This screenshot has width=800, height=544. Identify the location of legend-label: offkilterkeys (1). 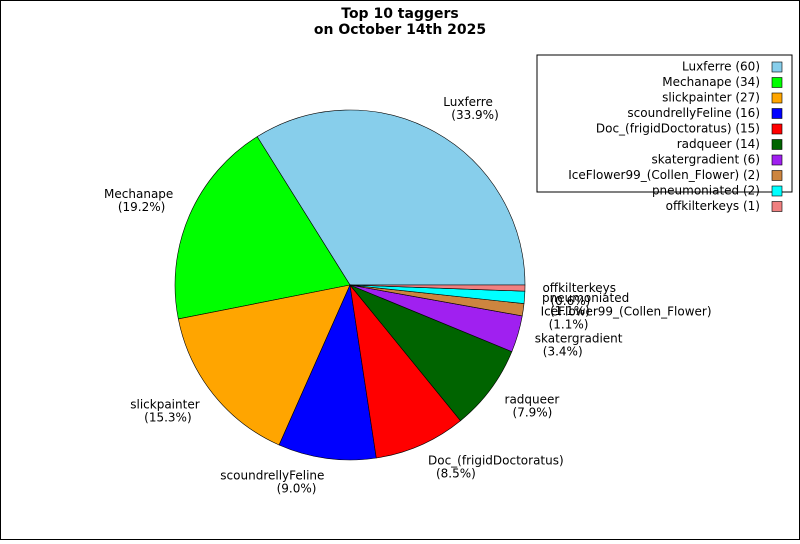
(713, 206).